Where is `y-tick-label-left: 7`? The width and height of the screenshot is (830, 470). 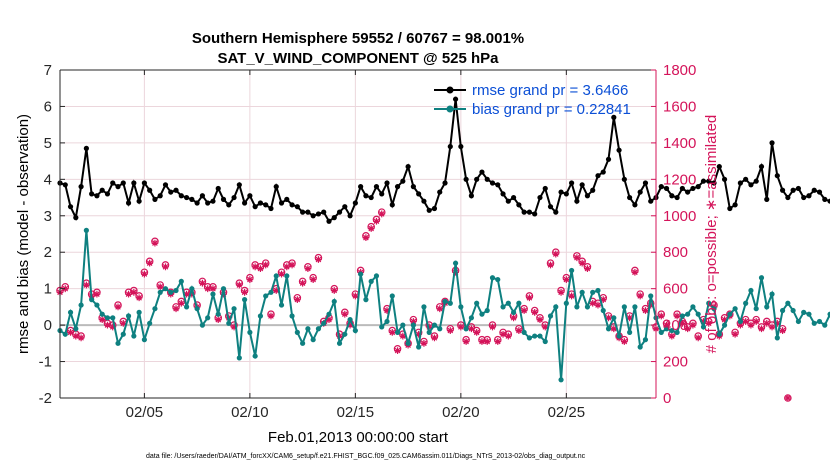 y-tick-label-left: 7 is located at coordinates (48, 70).